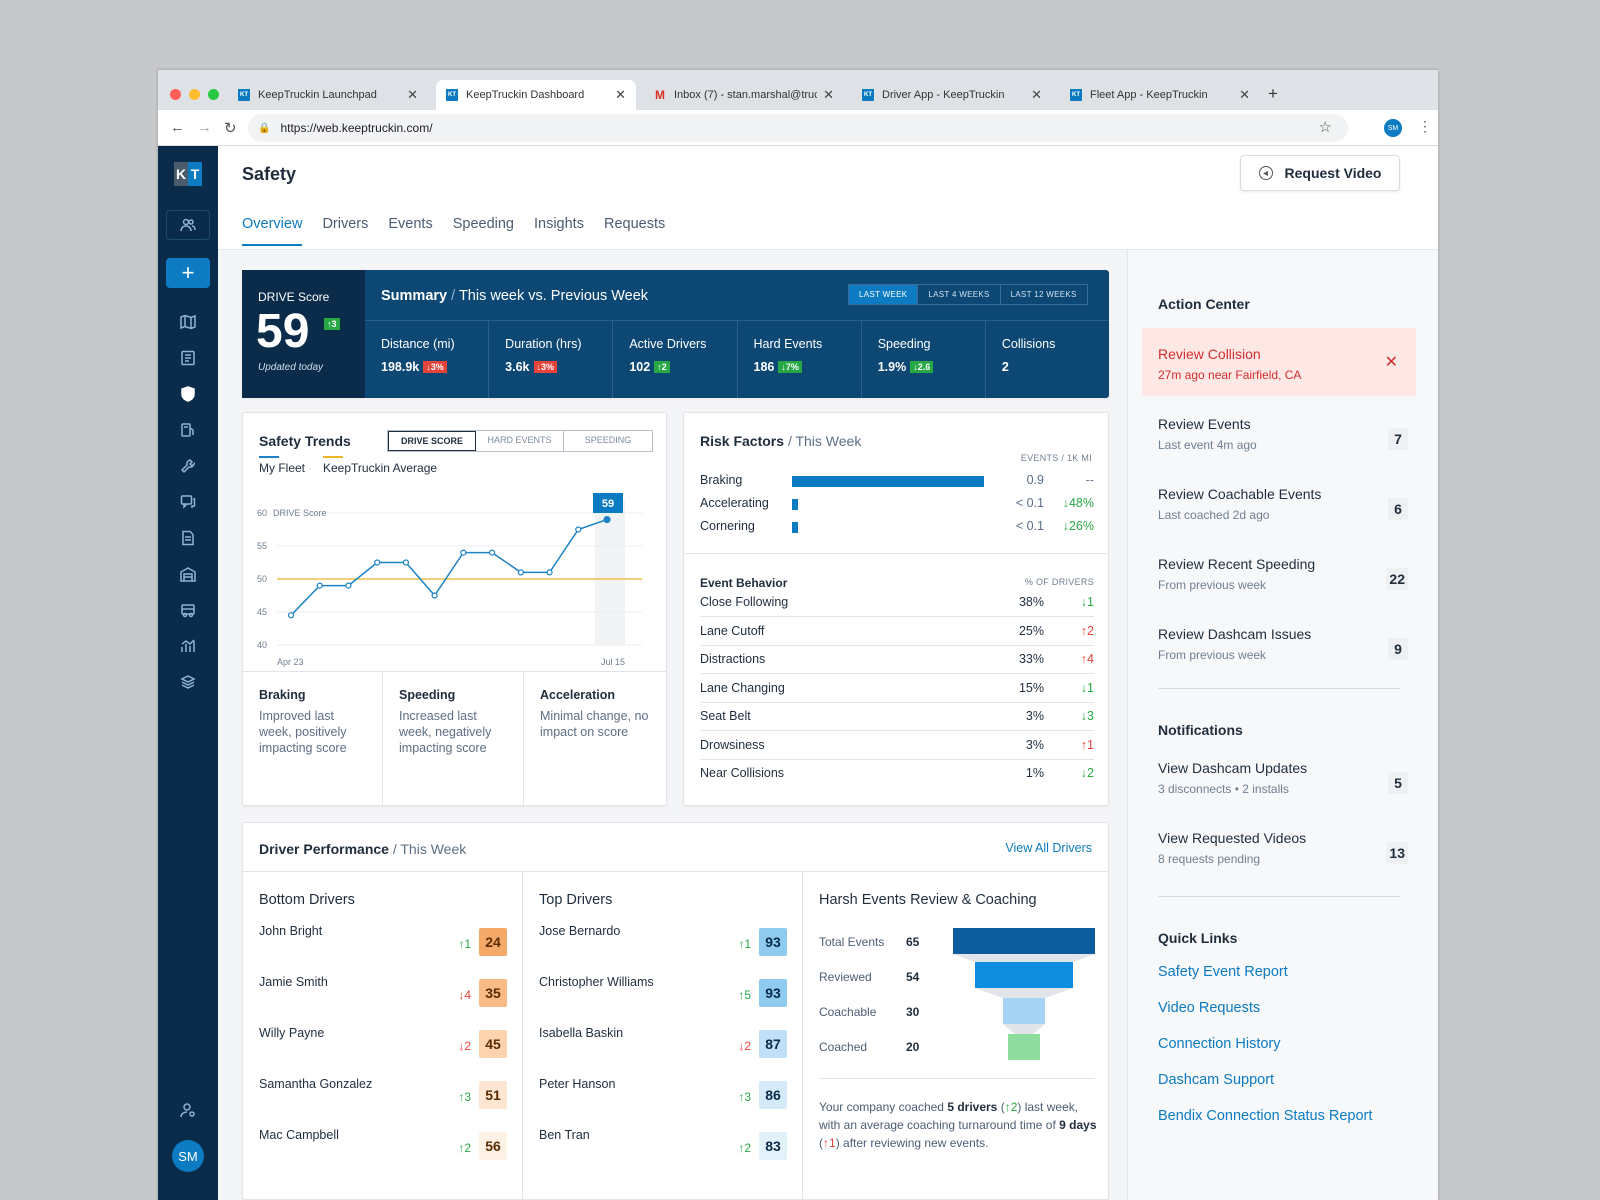 The image size is (1600, 1200). I want to click on warehouse-icon, so click(188, 574).